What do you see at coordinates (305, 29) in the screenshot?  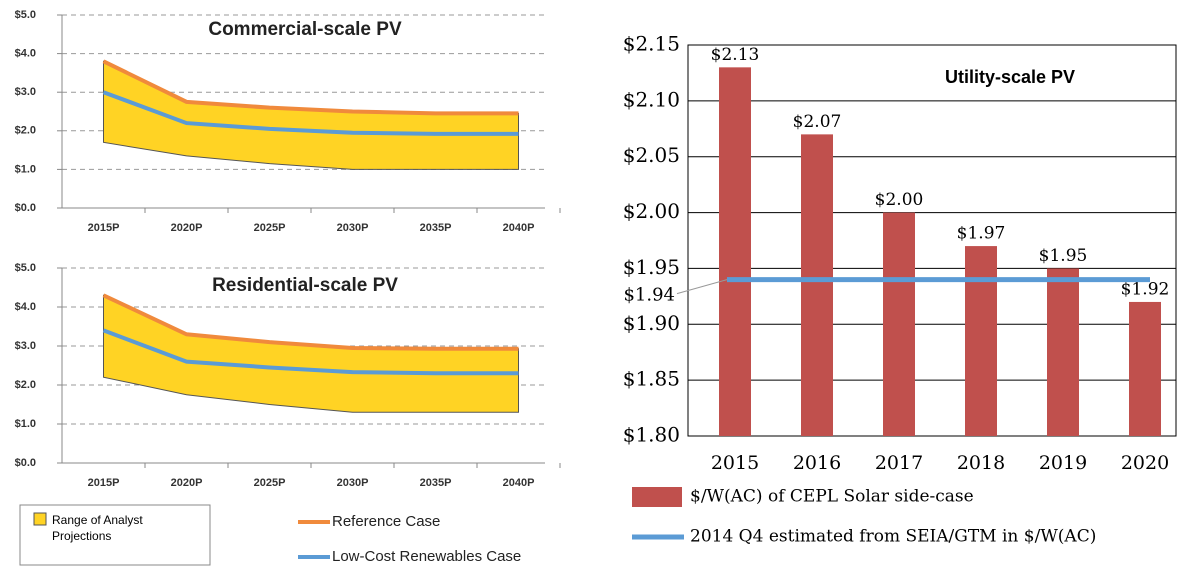 I see `chart-title: Commercial-scale PV` at bounding box center [305, 29].